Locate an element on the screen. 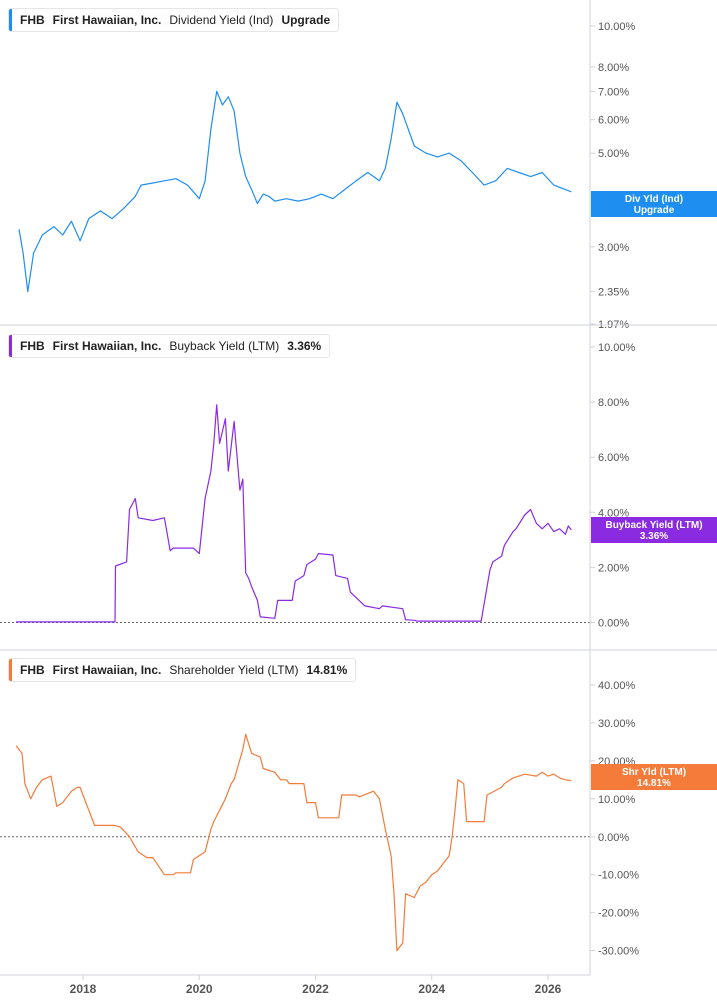 The width and height of the screenshot is (717, 1005). badge-label: Buyback Yield (LTM) is located at coordinates (653, 525).